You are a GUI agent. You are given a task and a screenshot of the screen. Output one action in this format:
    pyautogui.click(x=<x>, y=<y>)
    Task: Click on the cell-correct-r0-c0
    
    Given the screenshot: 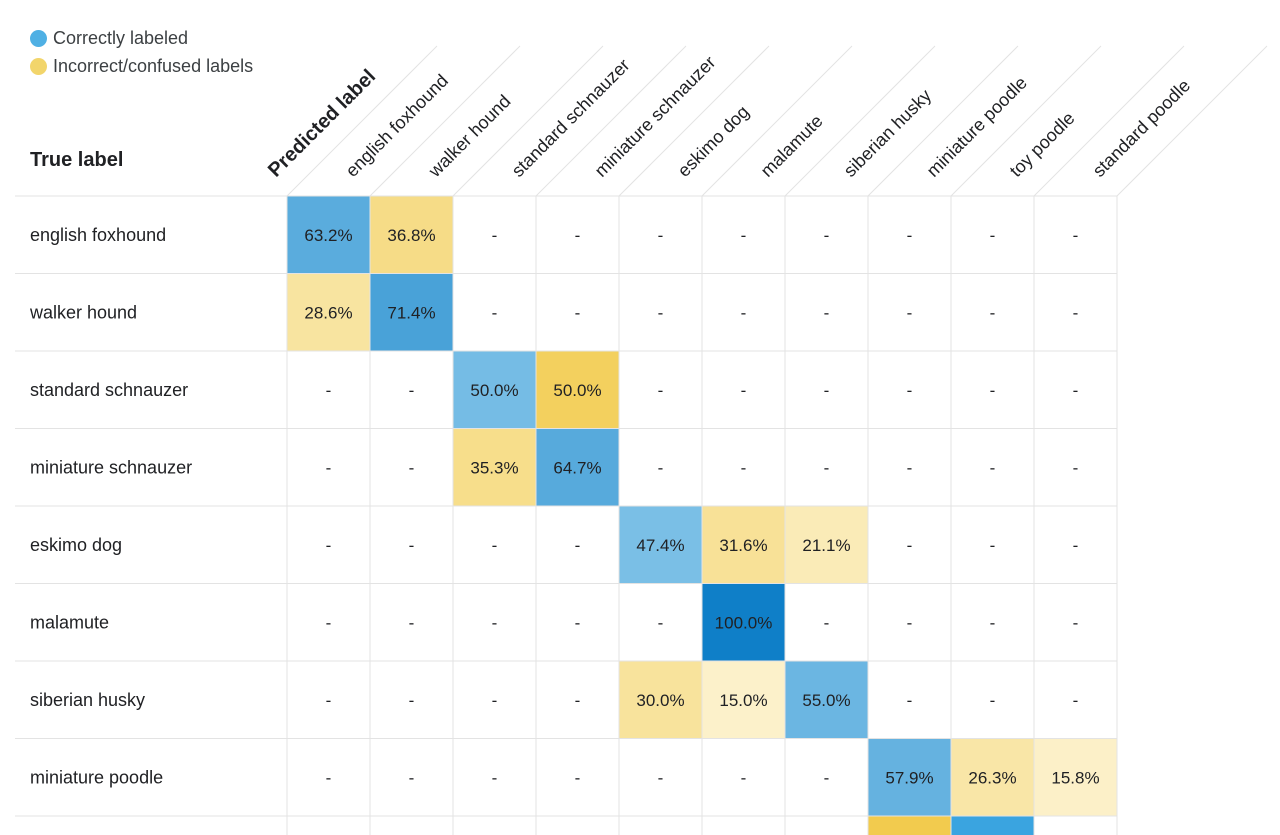 What is the action you would take?
    pyautogui.click(x=328, y=235)
    